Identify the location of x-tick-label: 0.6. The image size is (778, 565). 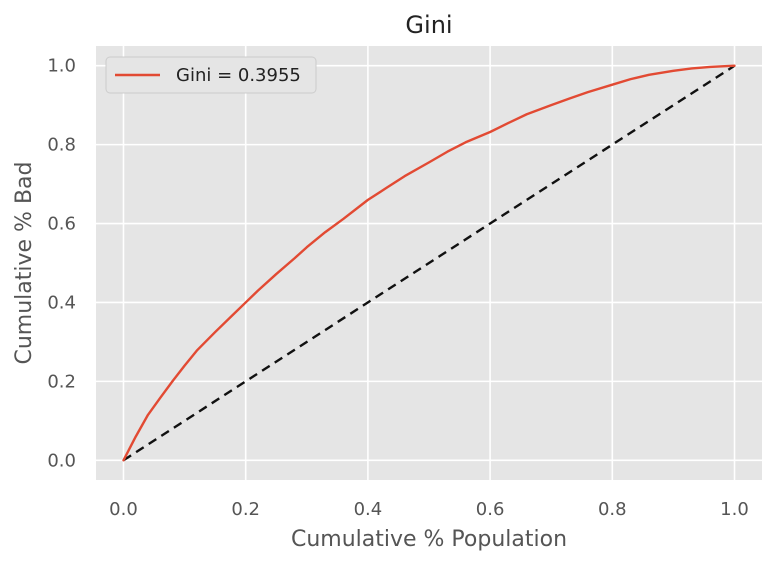
(490, 509).